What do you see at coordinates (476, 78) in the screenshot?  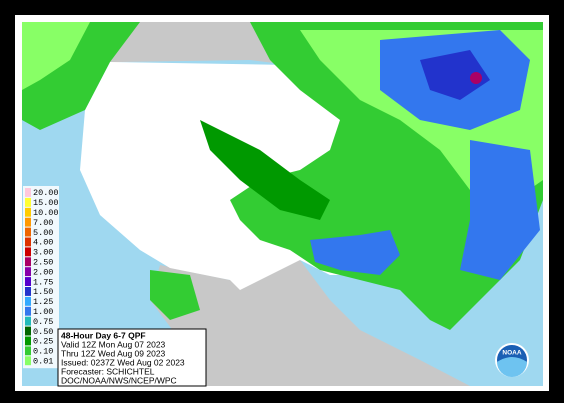 I see `precip-max` at bounding box center [476, 78].